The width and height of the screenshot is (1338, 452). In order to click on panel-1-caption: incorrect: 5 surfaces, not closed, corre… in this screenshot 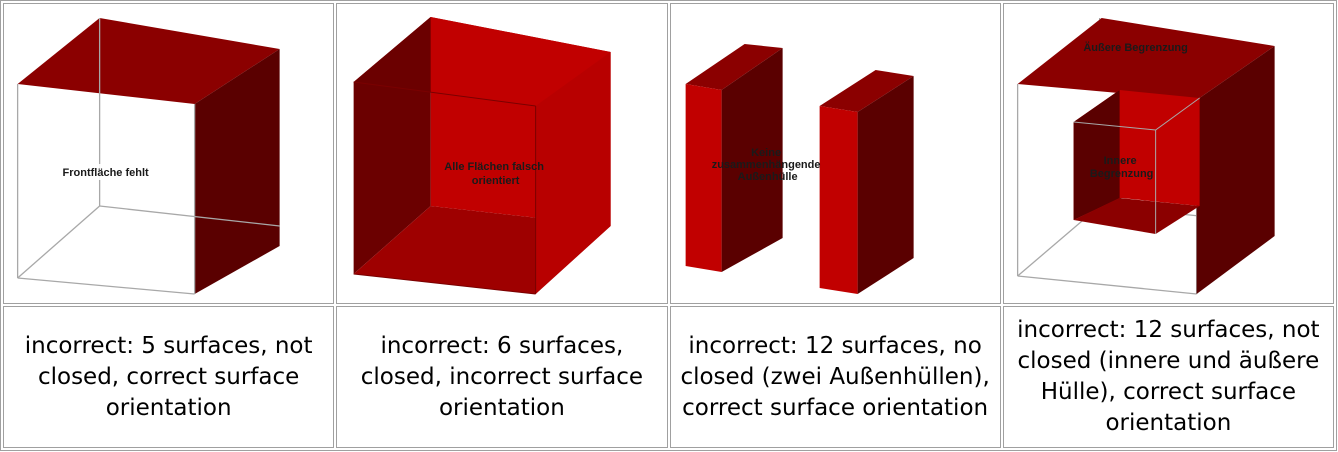, I will do `click(168, 376)`.